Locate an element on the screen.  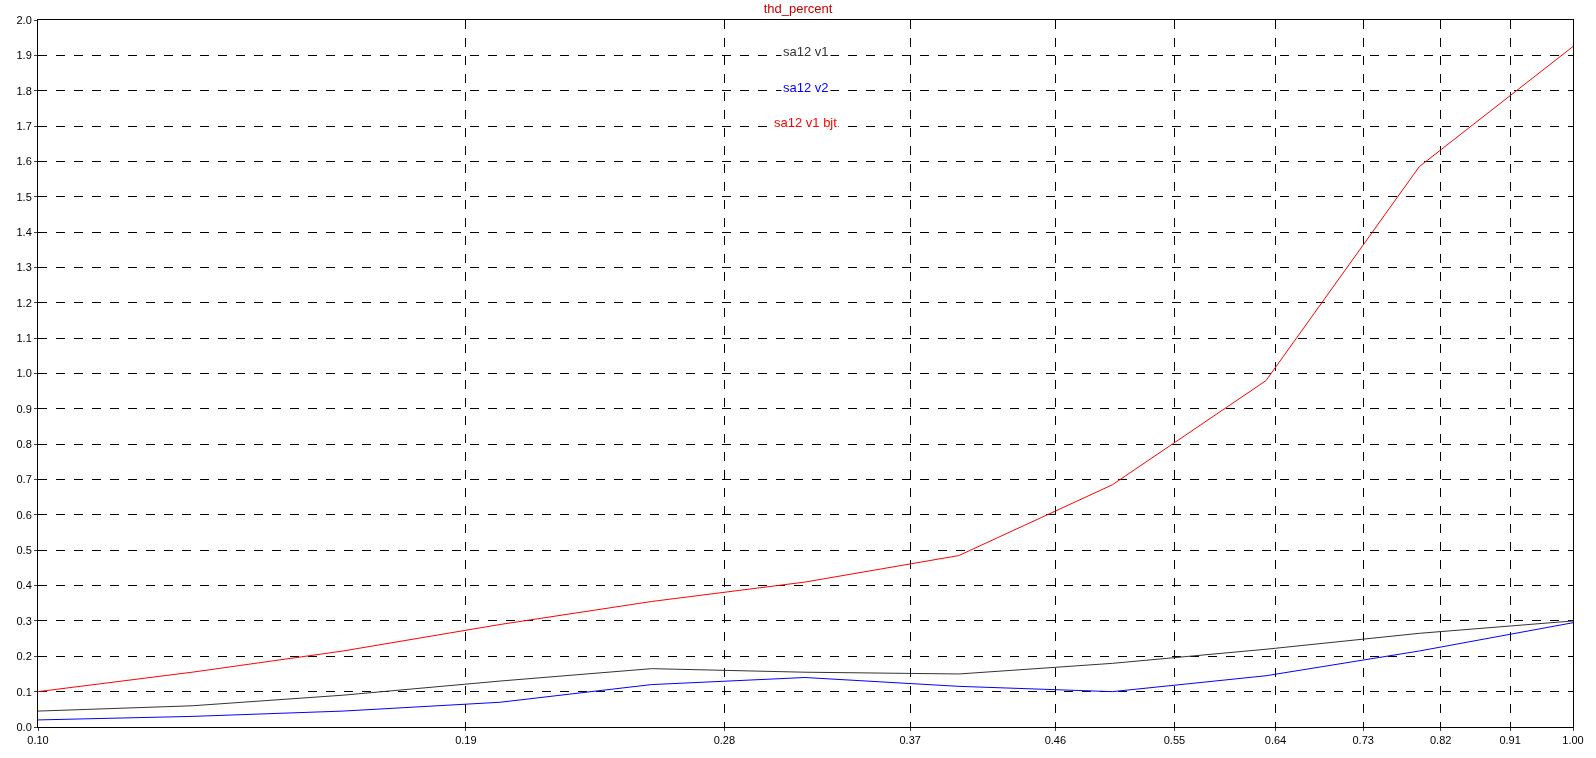
x-tick-label: 0.46 is located at coordinates (1055, 740).